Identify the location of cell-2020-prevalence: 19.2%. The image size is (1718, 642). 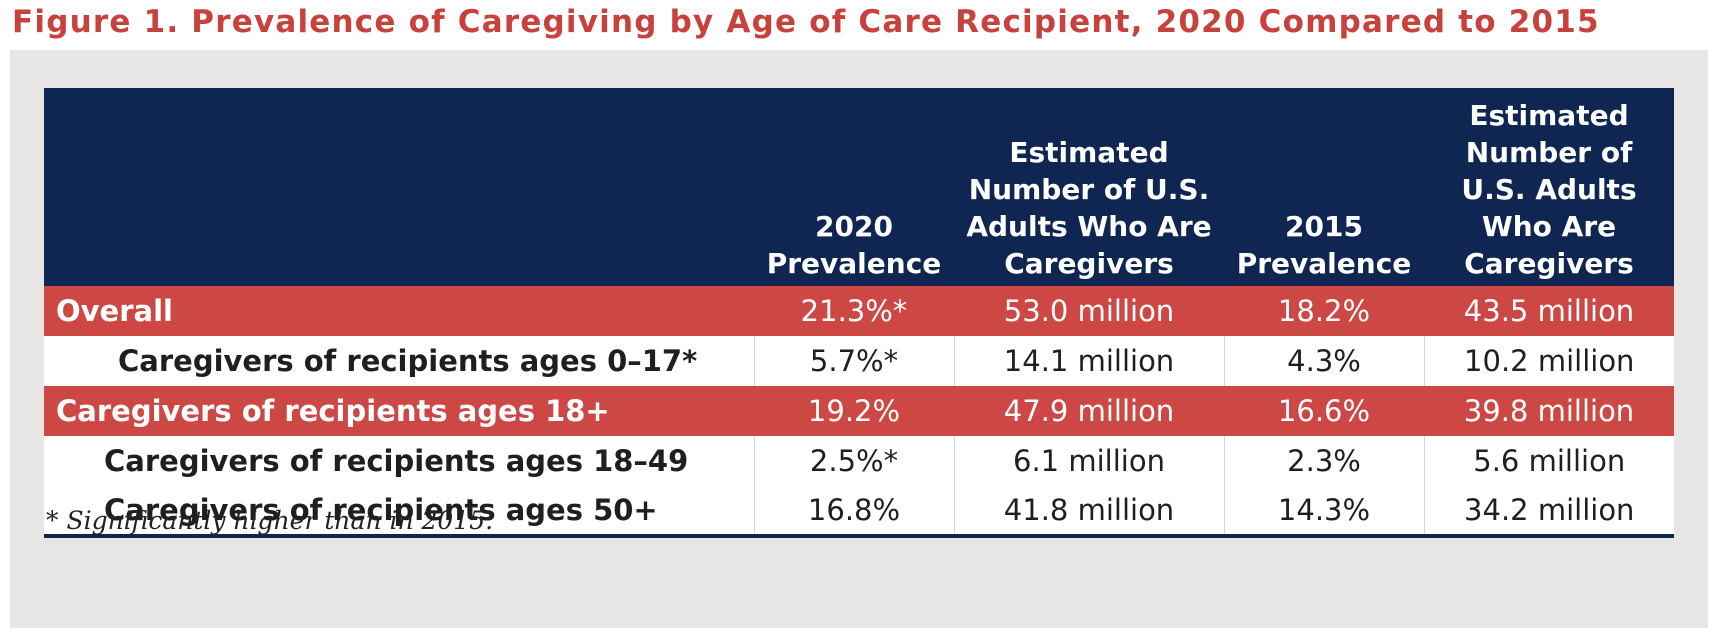
(854, 411).